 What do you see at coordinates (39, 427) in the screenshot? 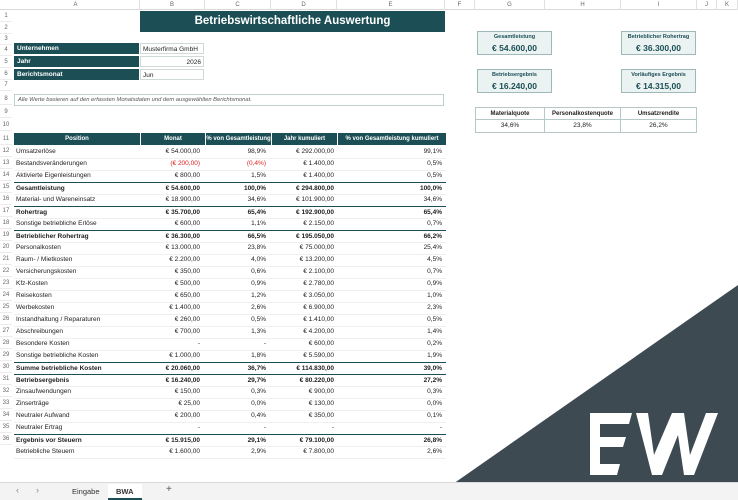
I see `cell-position: Neutraler Ertrag` at bounding box center [39, 427].